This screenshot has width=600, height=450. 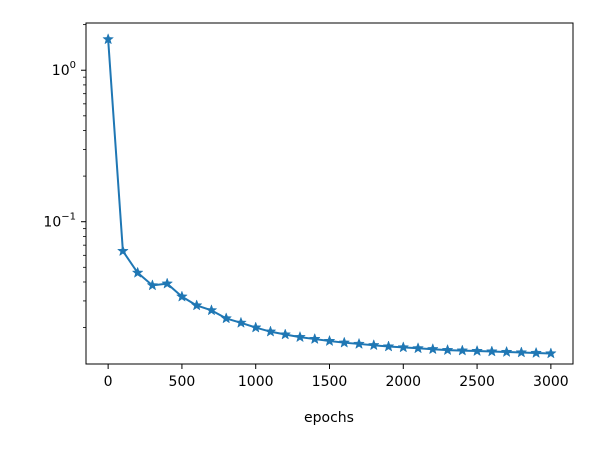 What do you see at coordinates (477, 382) in the screenshot?
I see `x-tick-label: 2500` at bounding box center [477, 382].